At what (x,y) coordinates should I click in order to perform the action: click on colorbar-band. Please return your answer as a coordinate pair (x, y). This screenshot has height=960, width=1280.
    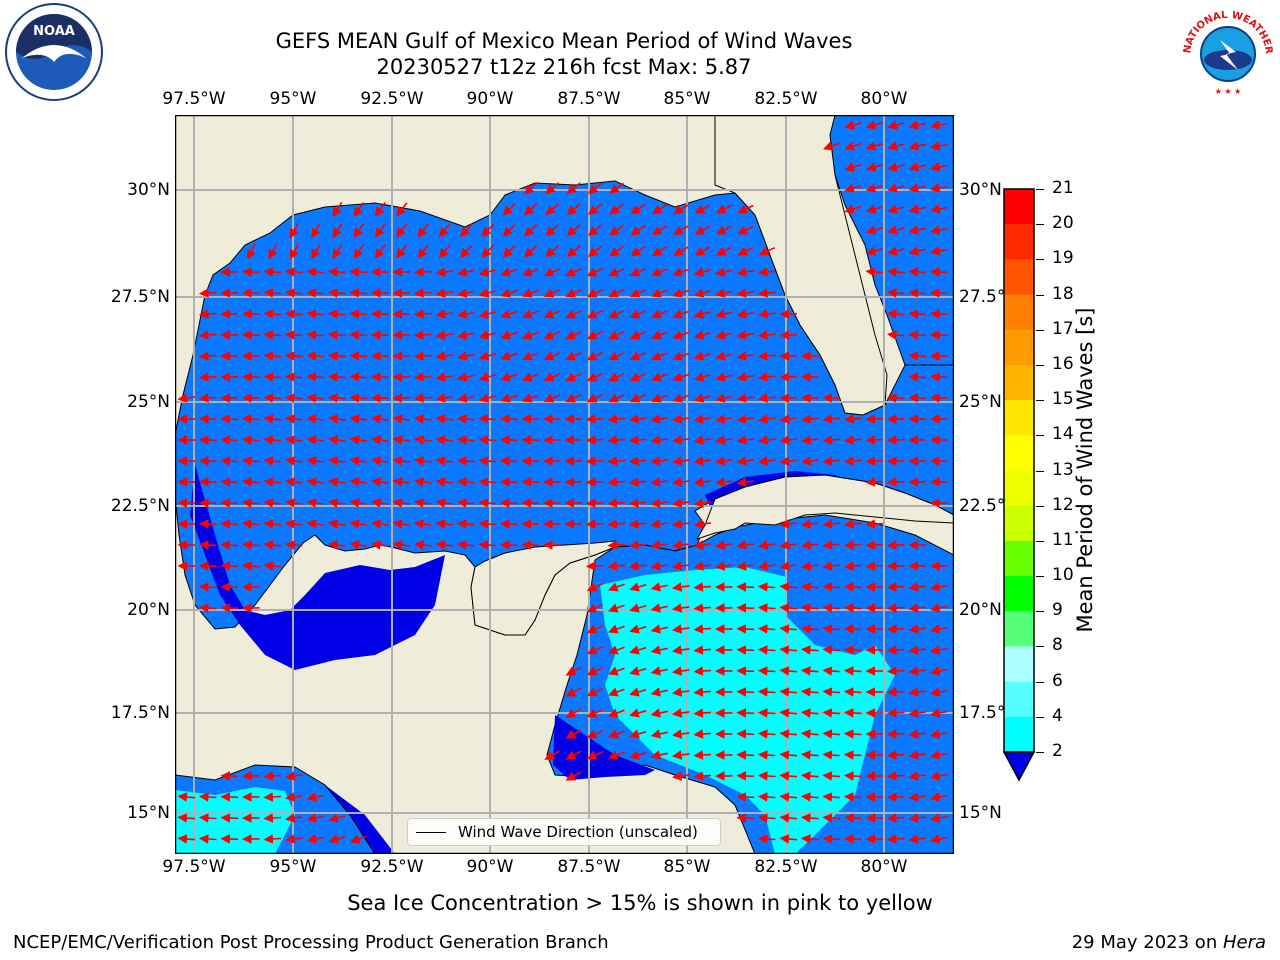
    Looking at the image, I should click on (1019, 664).